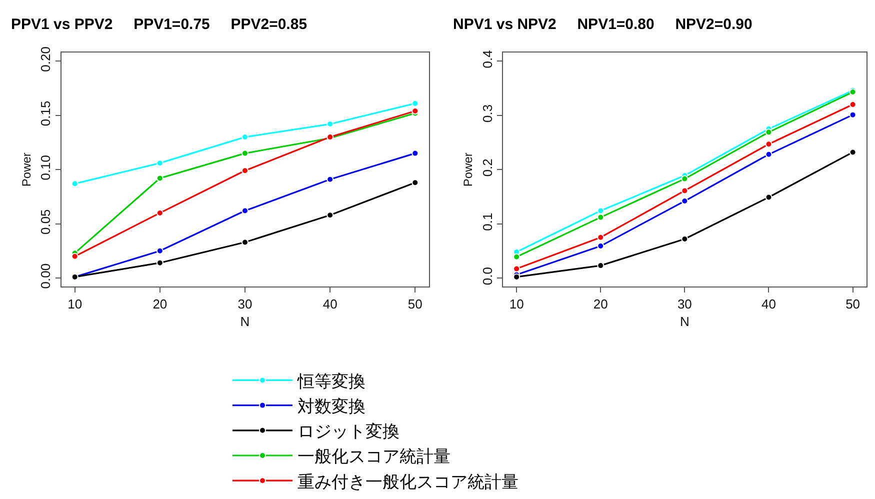  I want to click on y-tick-label: 0.2, so click(487, 167).